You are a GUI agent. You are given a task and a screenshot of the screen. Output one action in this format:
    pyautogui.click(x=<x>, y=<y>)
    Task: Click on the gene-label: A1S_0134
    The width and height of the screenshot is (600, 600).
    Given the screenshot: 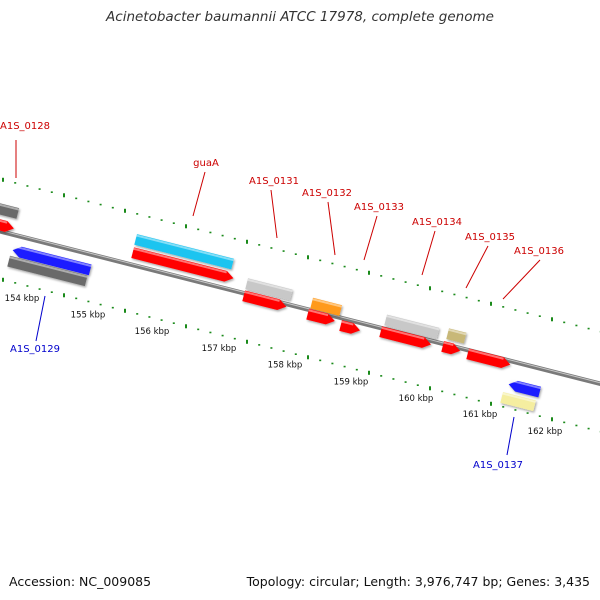 What is the action you would take?
    pyautogui.click(x=437, y=222)
    